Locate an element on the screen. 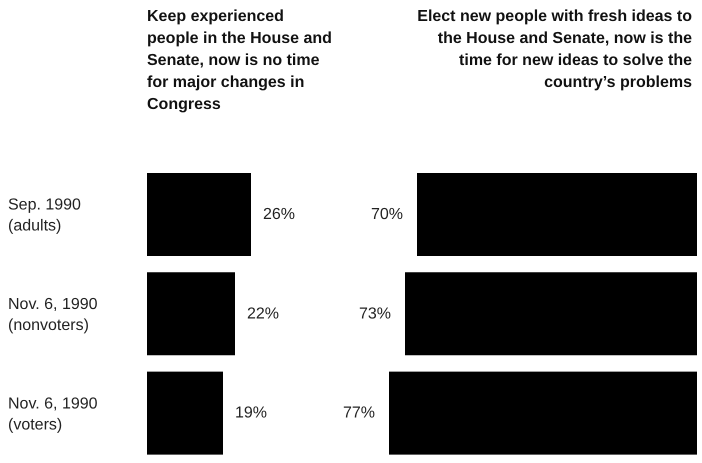 This screenshot has height=463, width=702. chart-title: Elect new people with fresh ideas to the House and Senate, now is the time for new ideas to solve the country’s problems is located at coordinates (554, 50).